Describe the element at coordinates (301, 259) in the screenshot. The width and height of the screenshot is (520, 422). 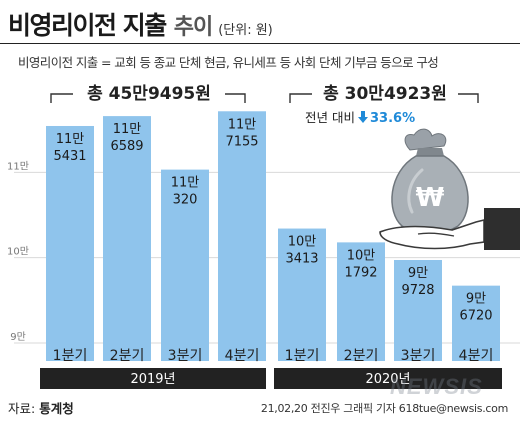
I see `bar-value-label: 3413` at that location.